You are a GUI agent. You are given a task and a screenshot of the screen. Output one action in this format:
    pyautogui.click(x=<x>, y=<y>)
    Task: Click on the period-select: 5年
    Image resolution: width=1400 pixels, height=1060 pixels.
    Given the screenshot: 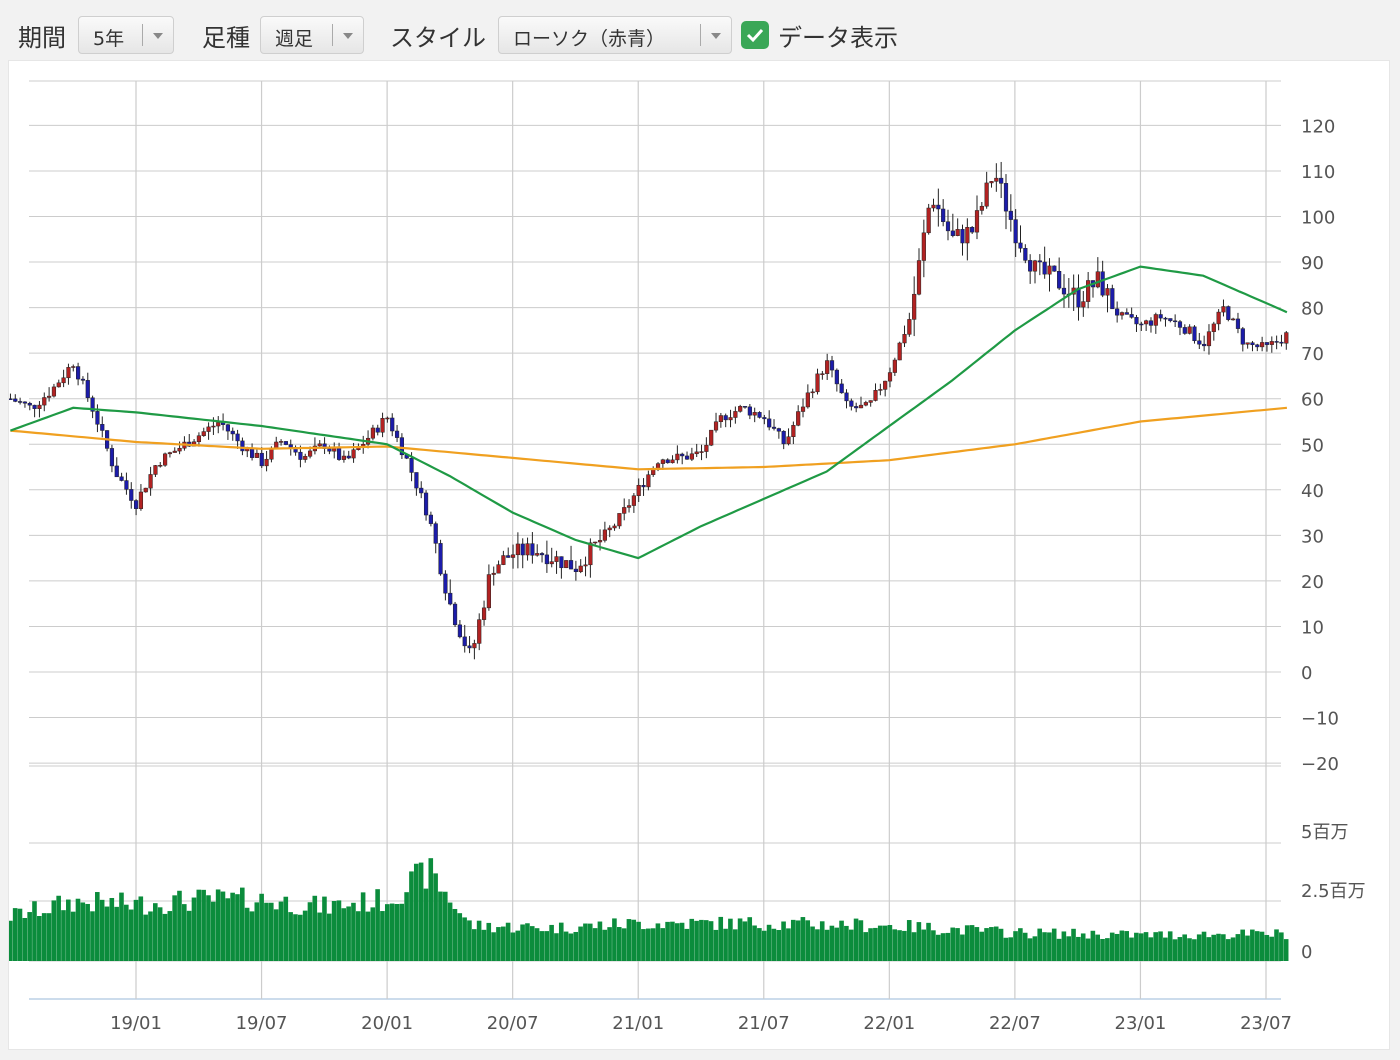 What is the action you would take?
    pyautogui.click(x=126, y=35)
    